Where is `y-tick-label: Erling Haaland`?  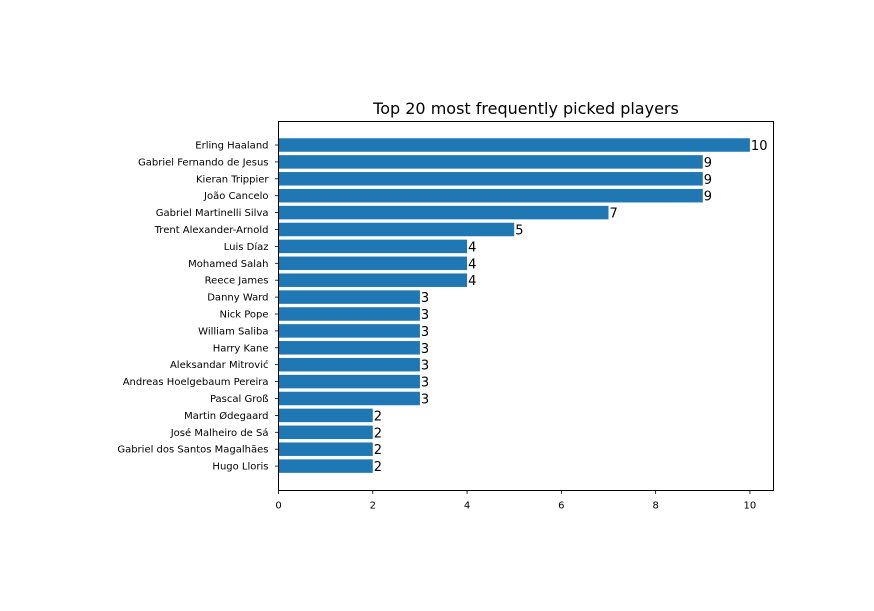 y-tick-label: Erling Haaland is located at coordinates (231, 146).